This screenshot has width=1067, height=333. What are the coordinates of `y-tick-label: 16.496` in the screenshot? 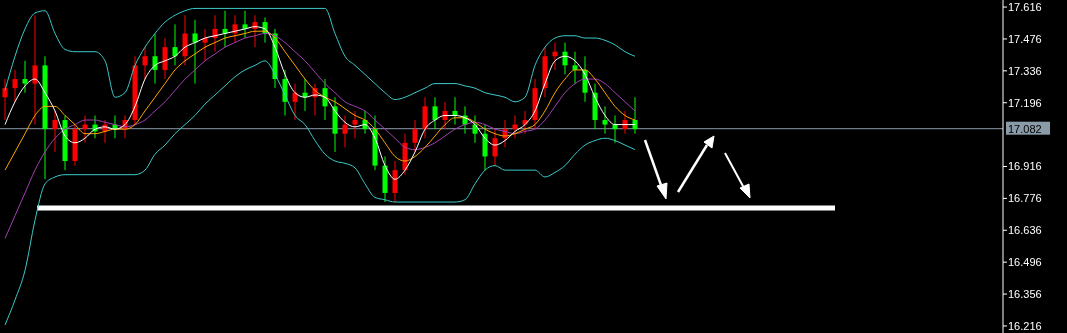 It's located at (1025, 262).